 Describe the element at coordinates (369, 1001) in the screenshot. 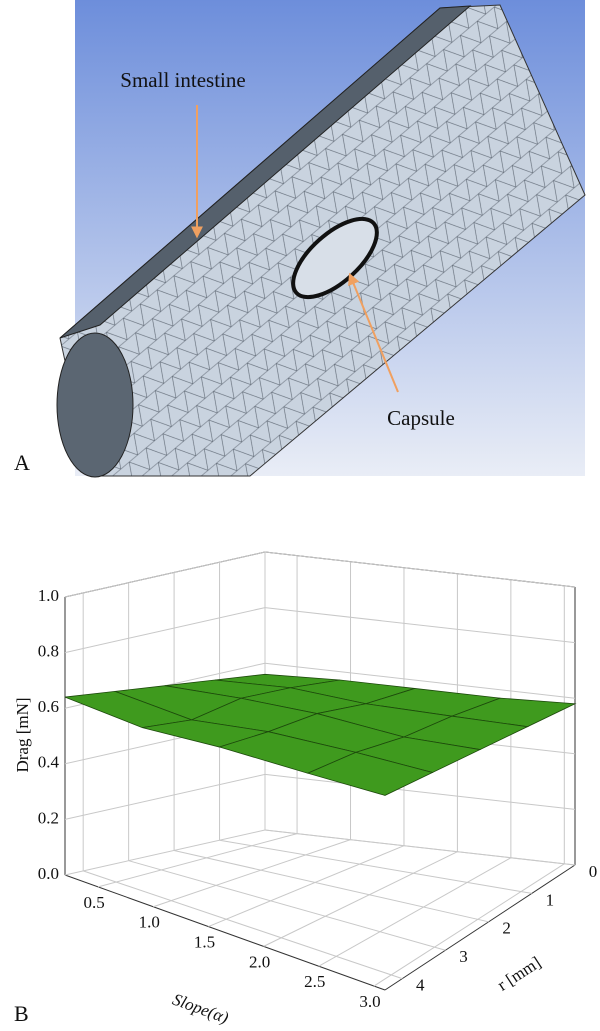

I see `x-tick-label: 3.0` at that location.